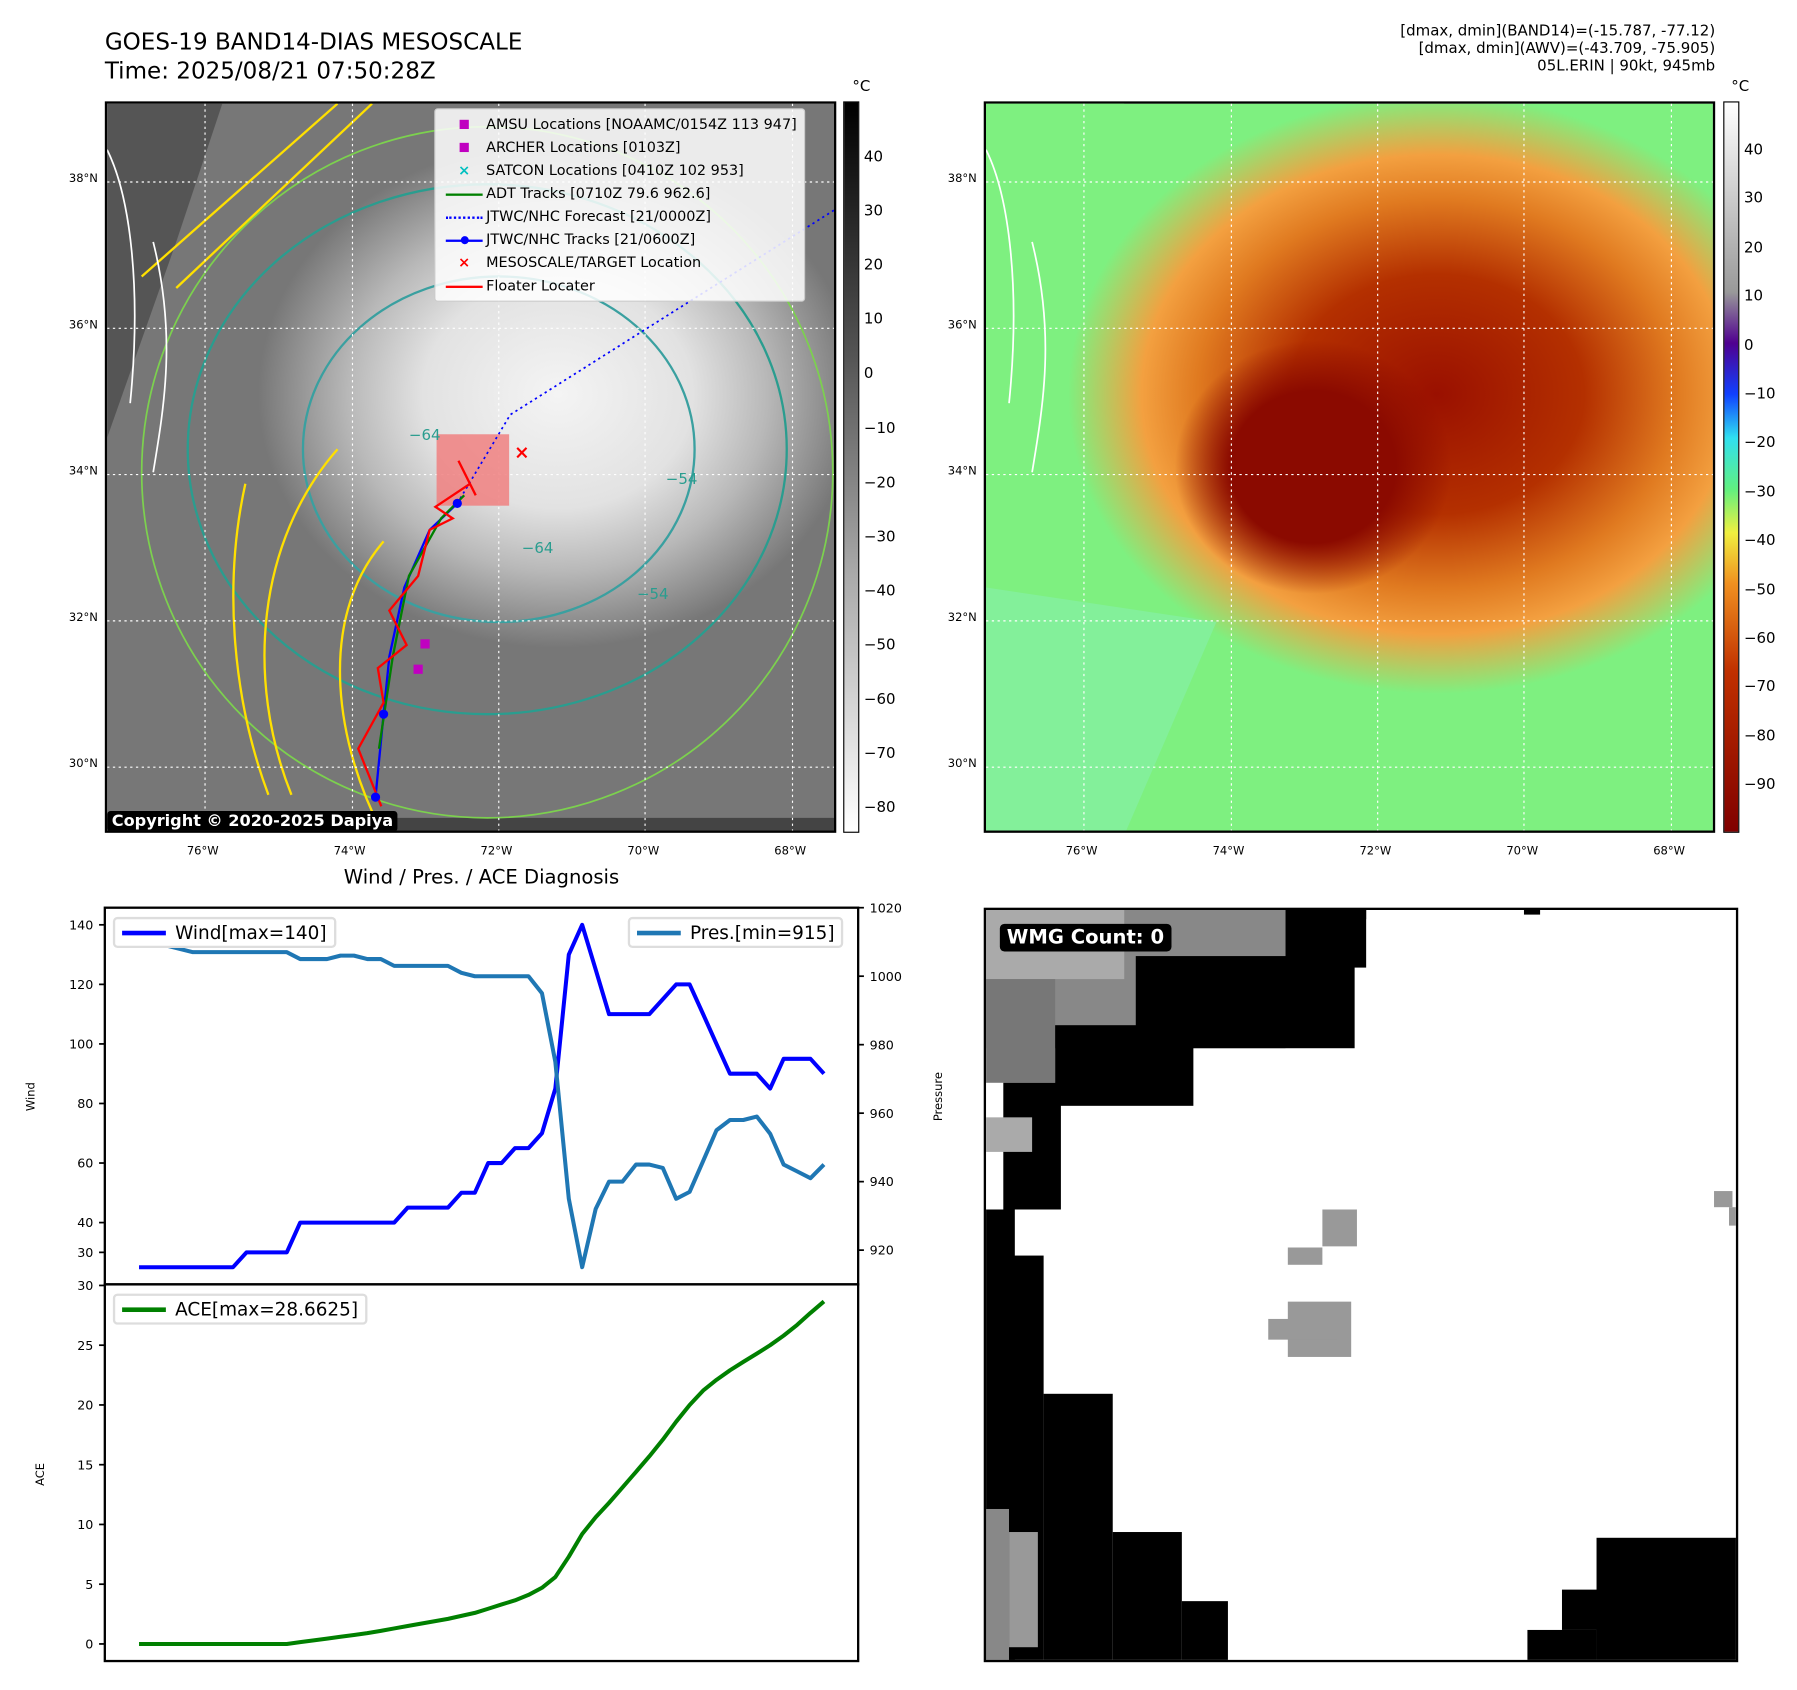 The width and height of the screenshot is (1797, 1690). What do you see at coordinates (619, 262) in the screenshot?
I see `legend-item: × MESOSCALE/TARGET Location` at bounding box center [619, 262].